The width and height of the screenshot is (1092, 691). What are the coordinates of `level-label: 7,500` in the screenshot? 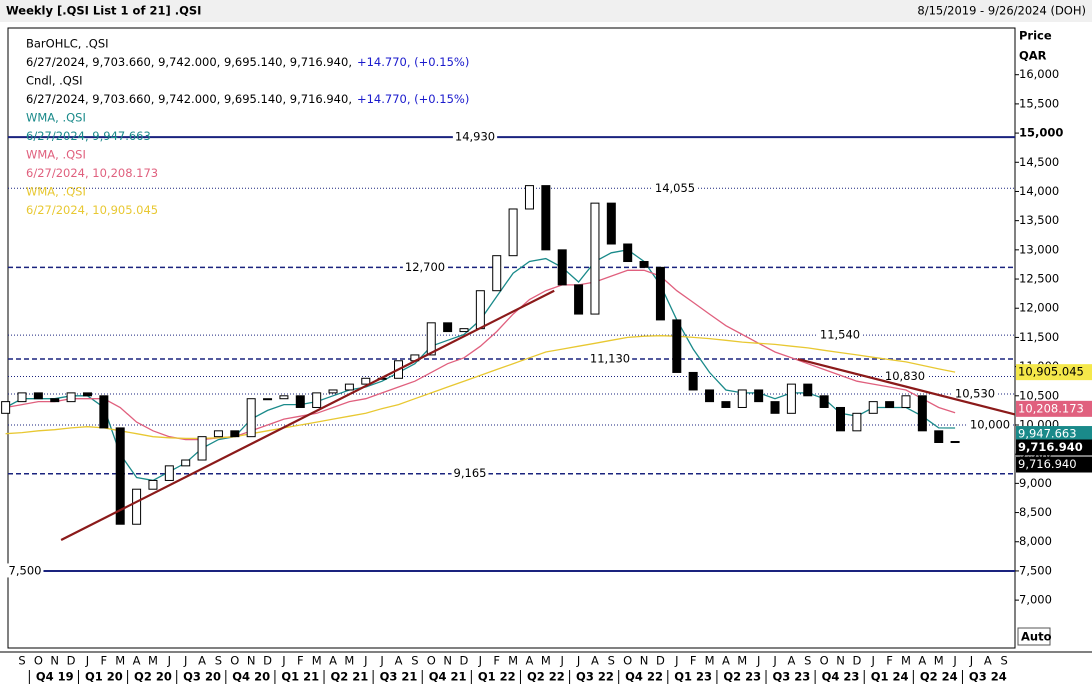 It's located at (25, 570).